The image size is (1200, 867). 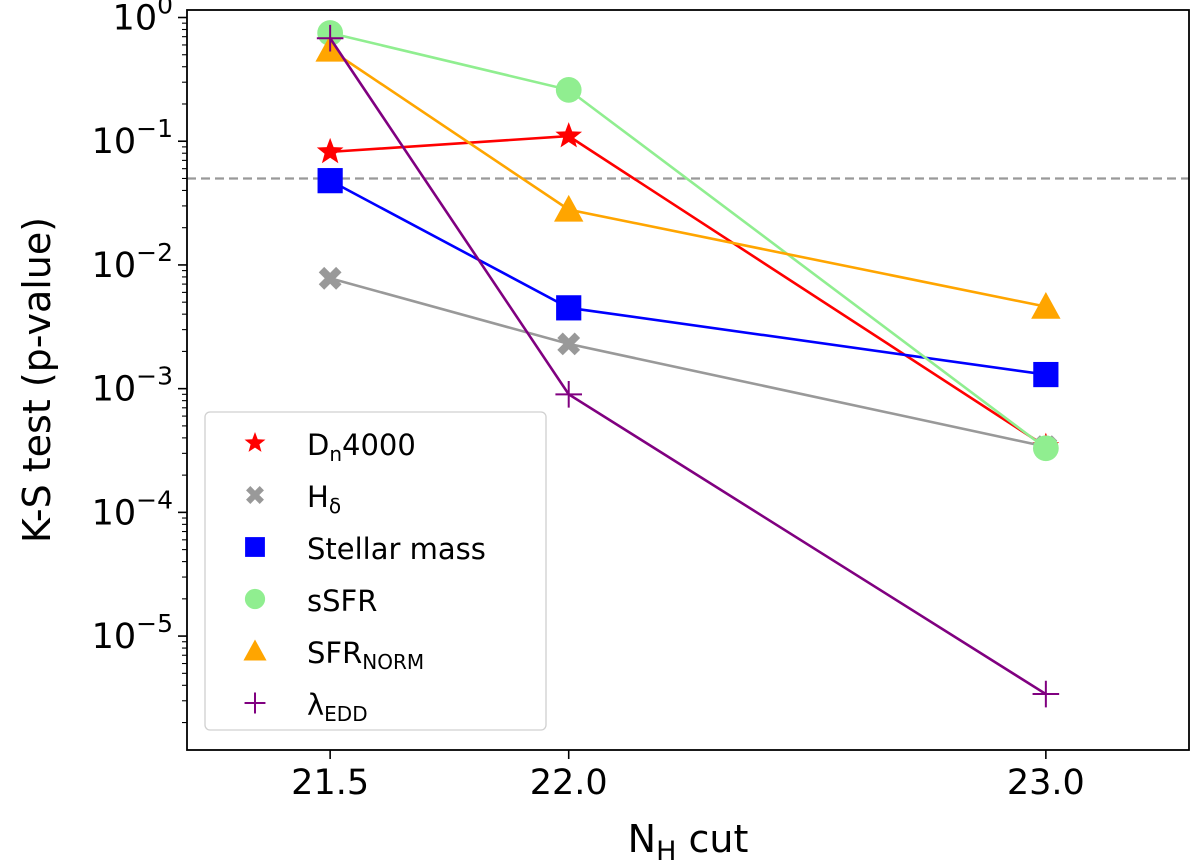 I want to click on x-axis-label-main: N, so click(x=642, y=839).